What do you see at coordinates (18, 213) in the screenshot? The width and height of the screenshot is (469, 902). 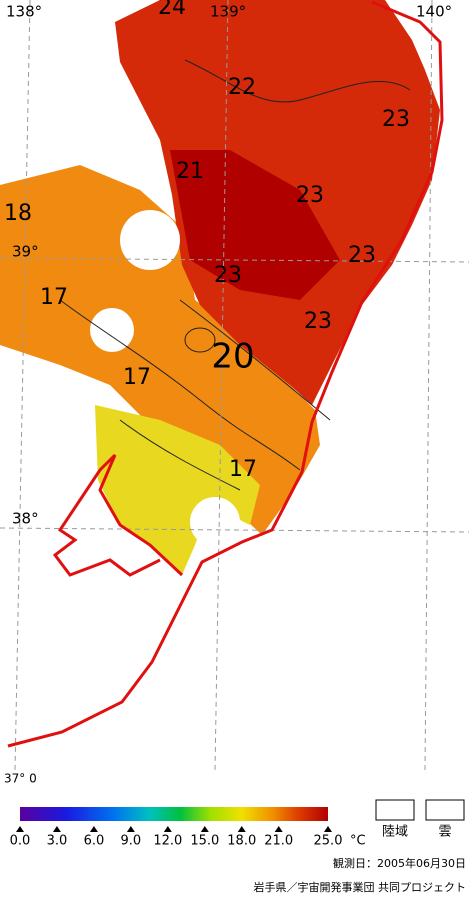 I see `contour-label: 18` at bounding box center [18, 213].